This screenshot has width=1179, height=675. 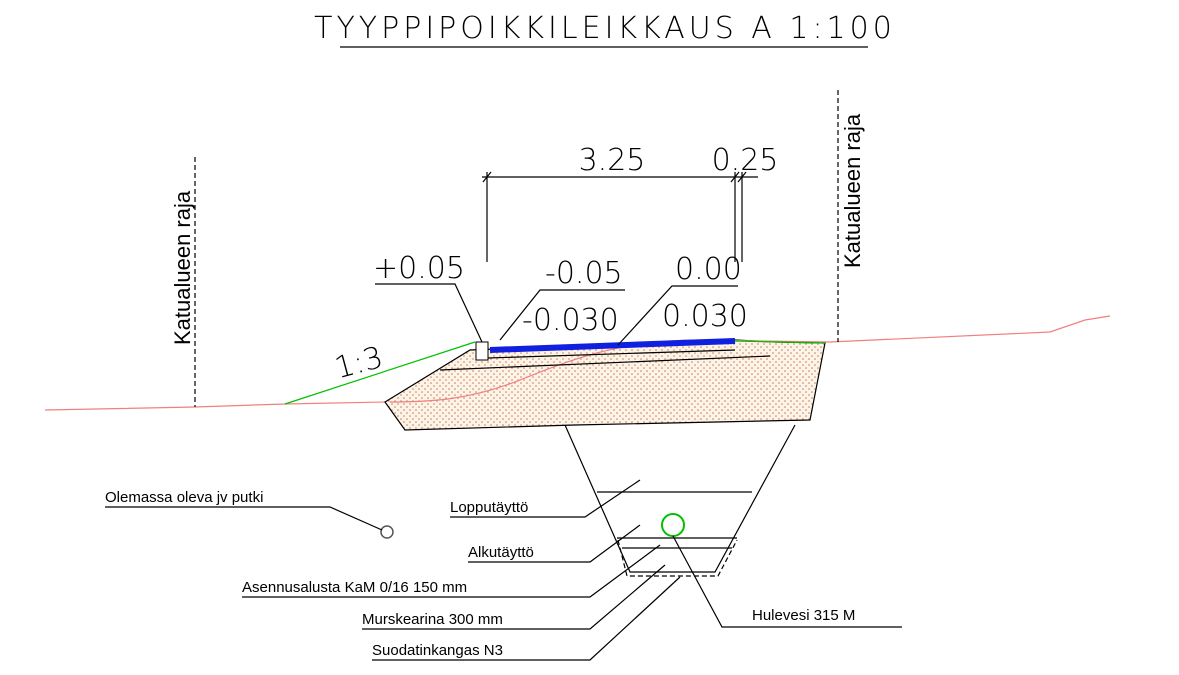 What do you see at coordinates (437, 650) in the screenshot?
I see `label: Suodatinkangas N3` at bounding box center [437, 650].